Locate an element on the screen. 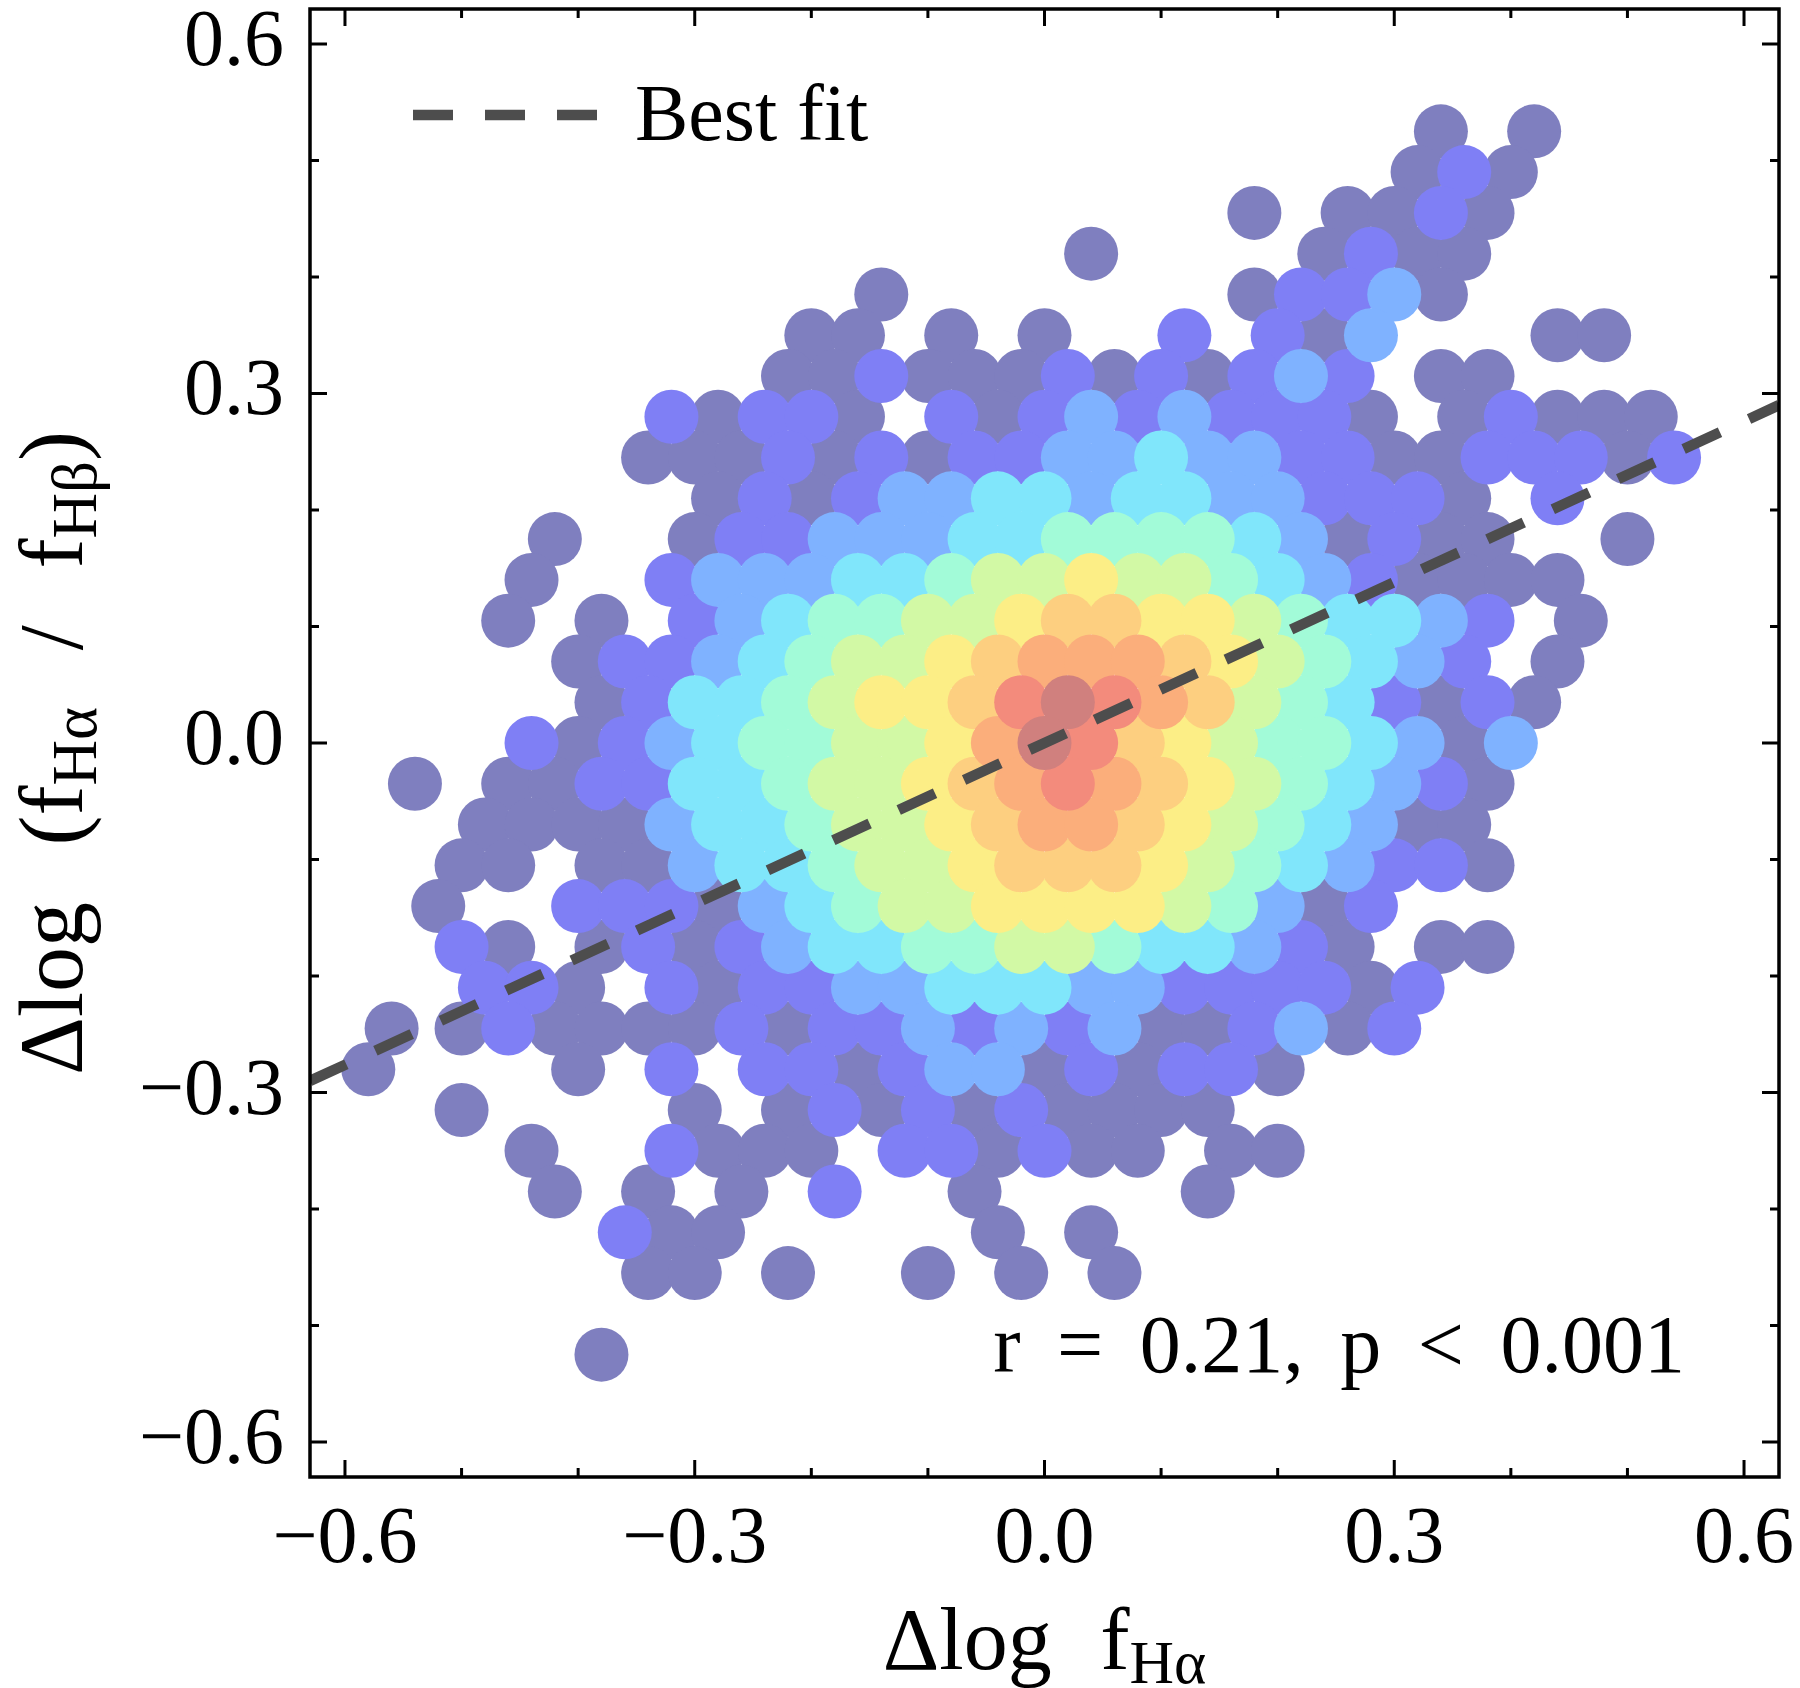 The width and height of the screenshot is (1800, 1688). annotation: r = 0.21, p < 0.001 is located at coordinates (1339, 1344).